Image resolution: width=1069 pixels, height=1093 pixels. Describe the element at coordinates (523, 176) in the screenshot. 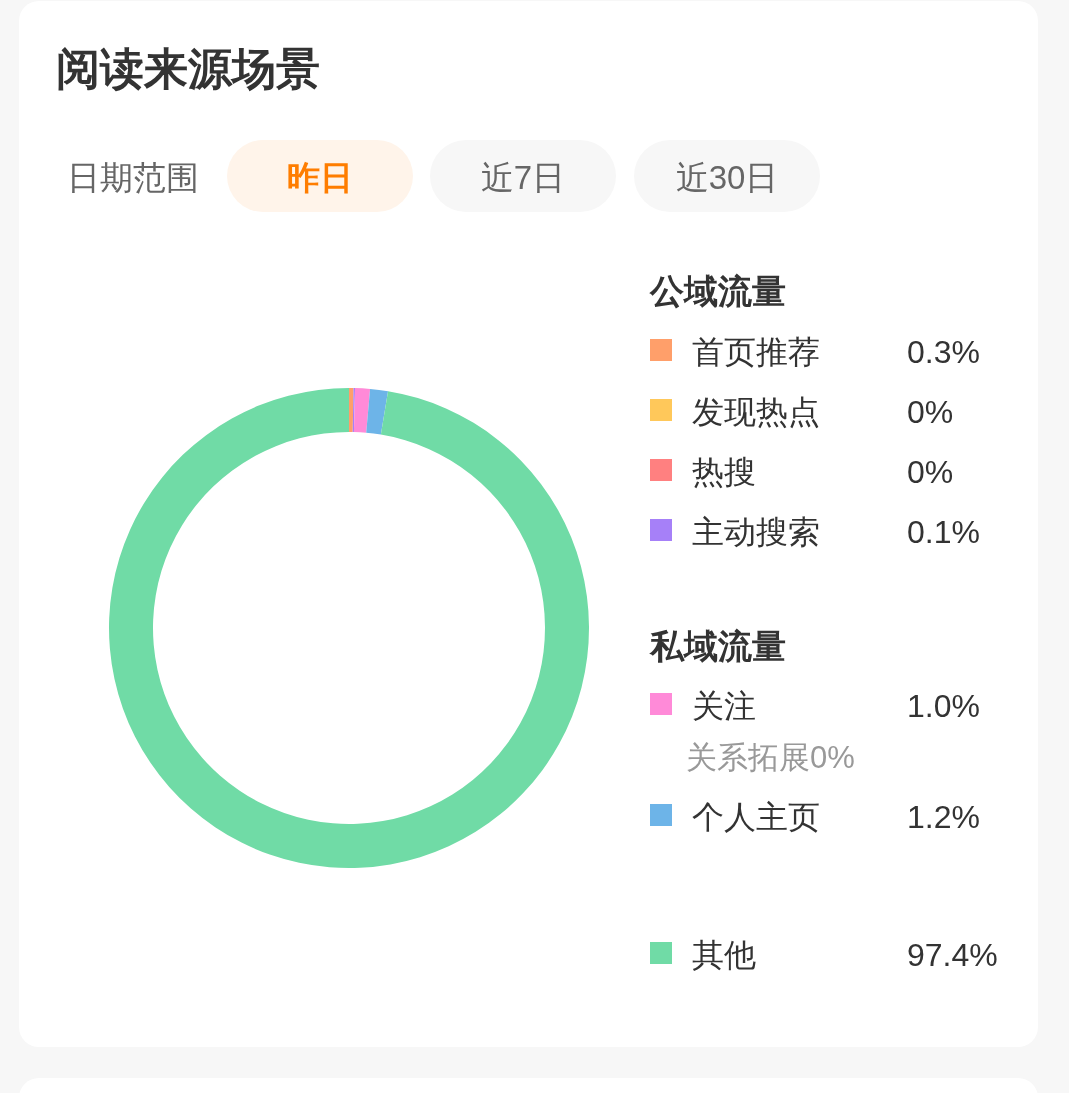

I see `date-range-button: 近7日` at that location.